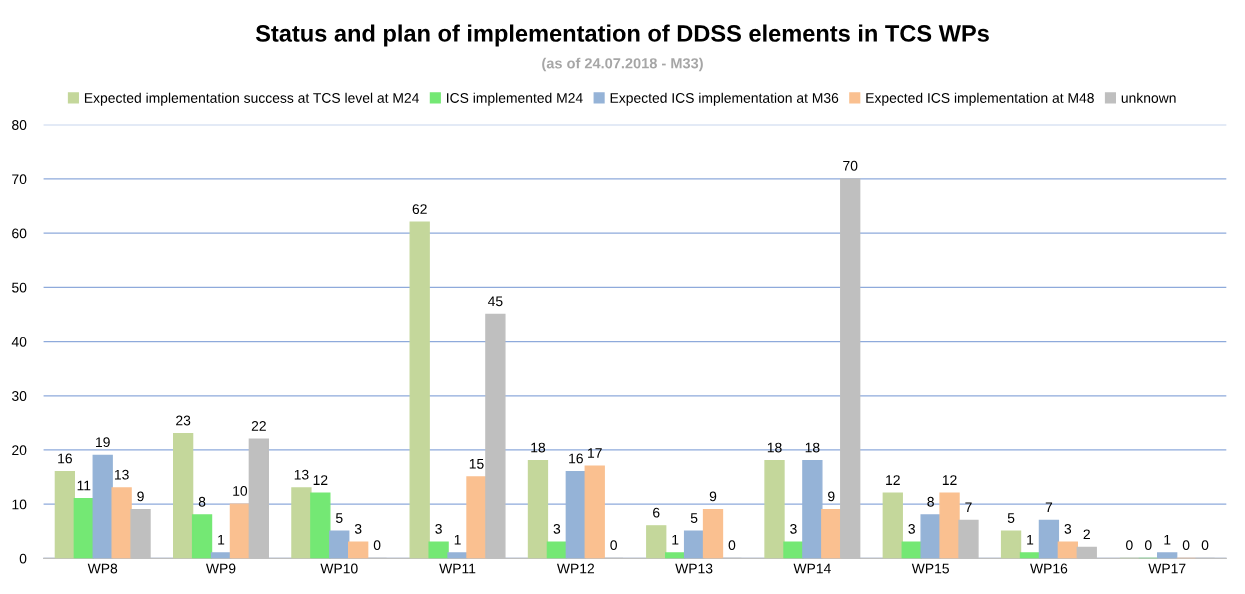 The height and width of the screenshot is (594, 1245). What do you see at coordinates (595, 453) in the screenshot?
I see `data-label: 17` at bounding box center [595, 453].